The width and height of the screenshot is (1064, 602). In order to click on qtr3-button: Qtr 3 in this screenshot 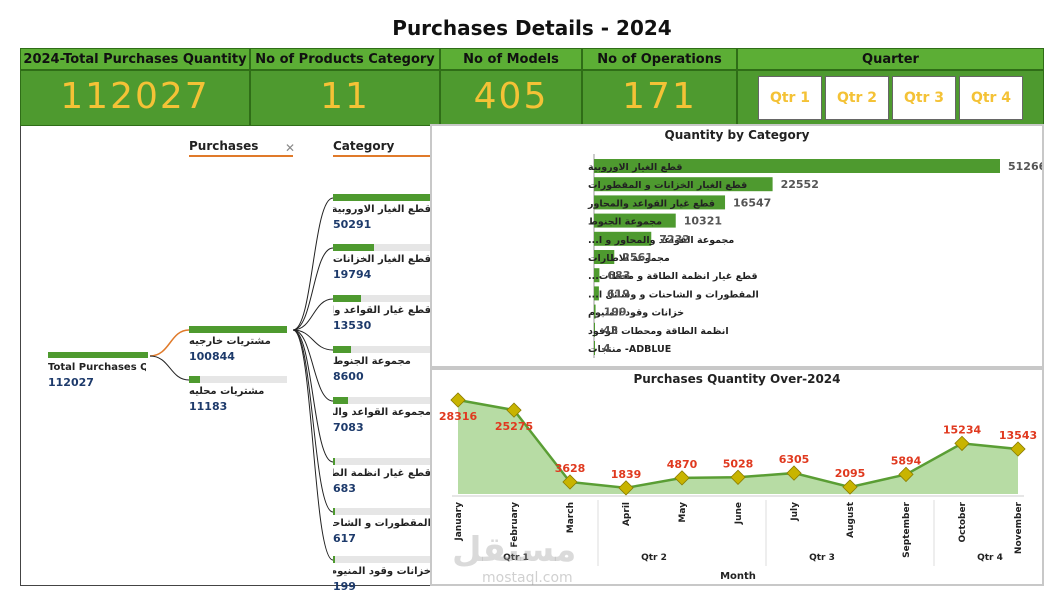, I will do `click(924, 98)`.